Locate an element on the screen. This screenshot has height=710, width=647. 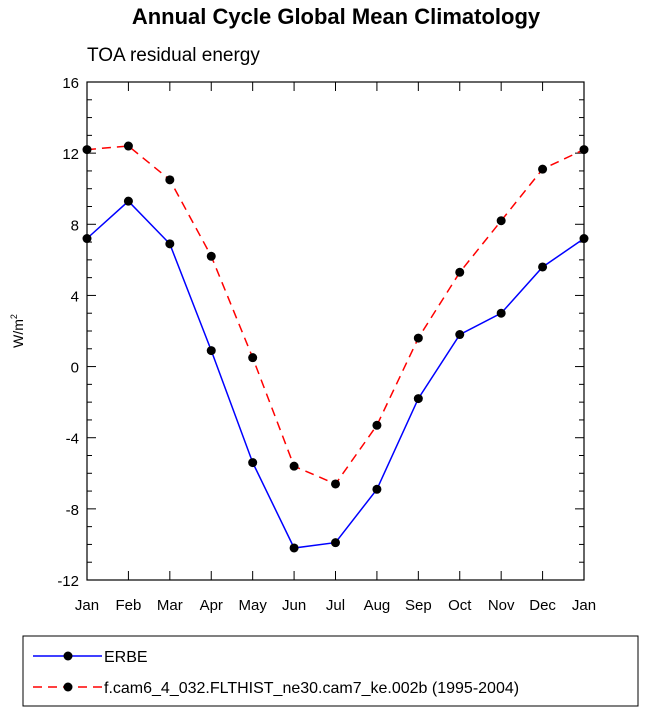
legend-box is located at coordinates (330, 671).